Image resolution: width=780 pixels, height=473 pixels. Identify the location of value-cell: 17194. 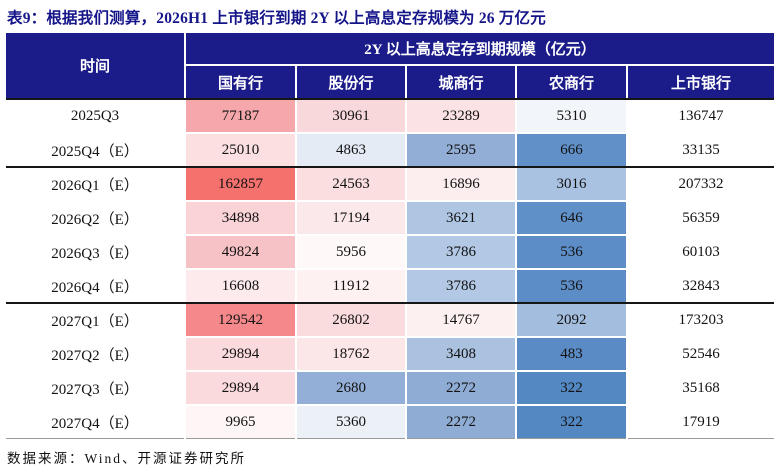
(351, 218).